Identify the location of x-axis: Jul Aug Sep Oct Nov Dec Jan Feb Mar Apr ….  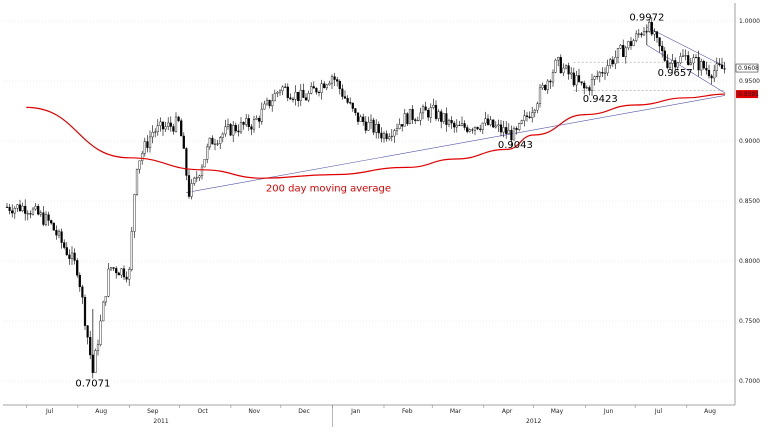
(380, 416).